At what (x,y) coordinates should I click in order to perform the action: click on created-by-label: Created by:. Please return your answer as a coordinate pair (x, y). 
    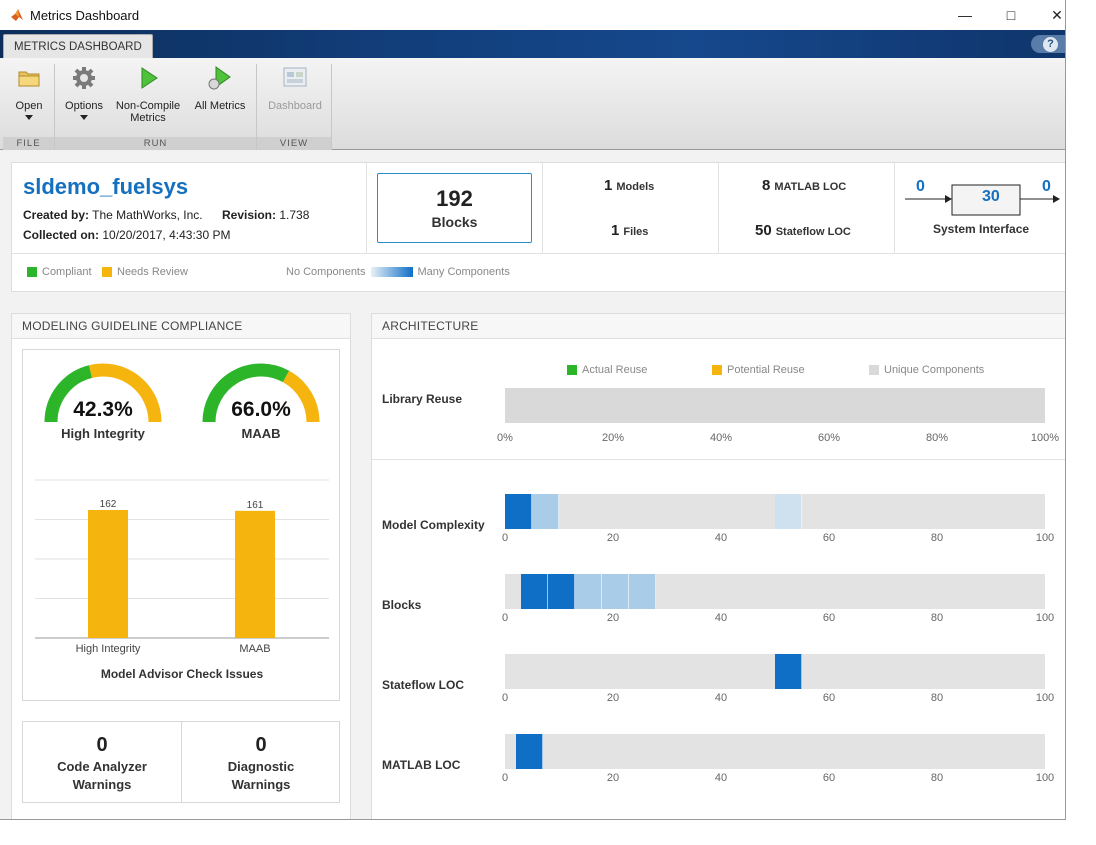
    Looking at the image, I should click on (56, 215).